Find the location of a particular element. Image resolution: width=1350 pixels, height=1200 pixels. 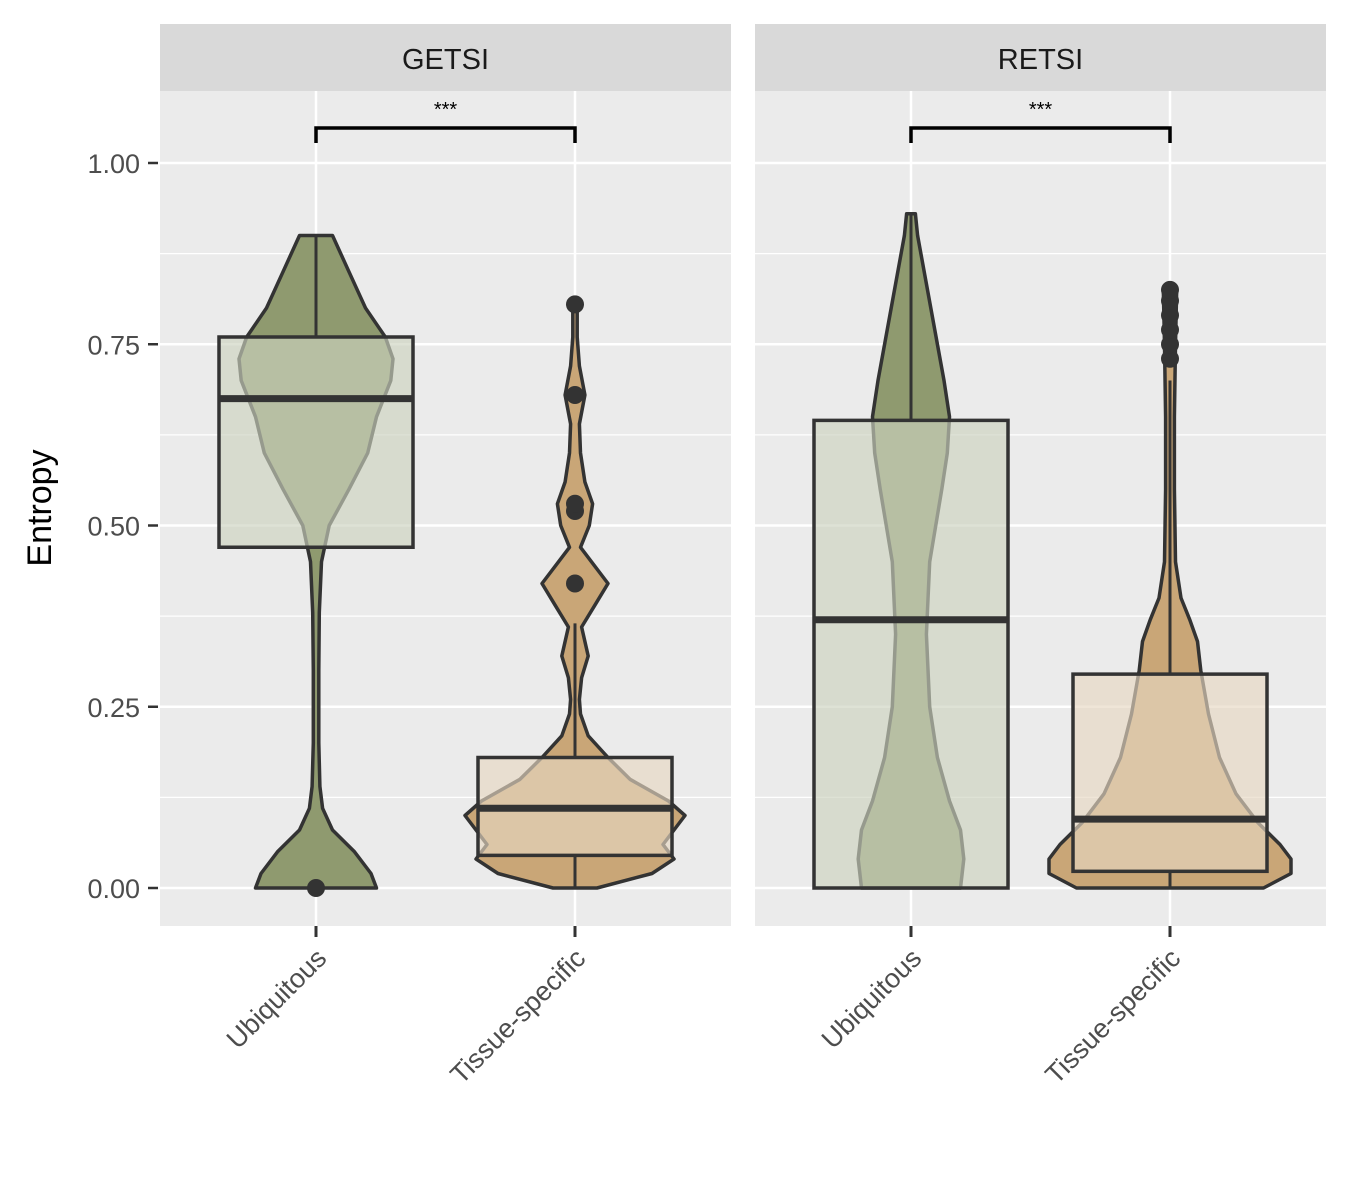

group-ubiquitous: Ubiquitous is located at coordinates (911, 633).